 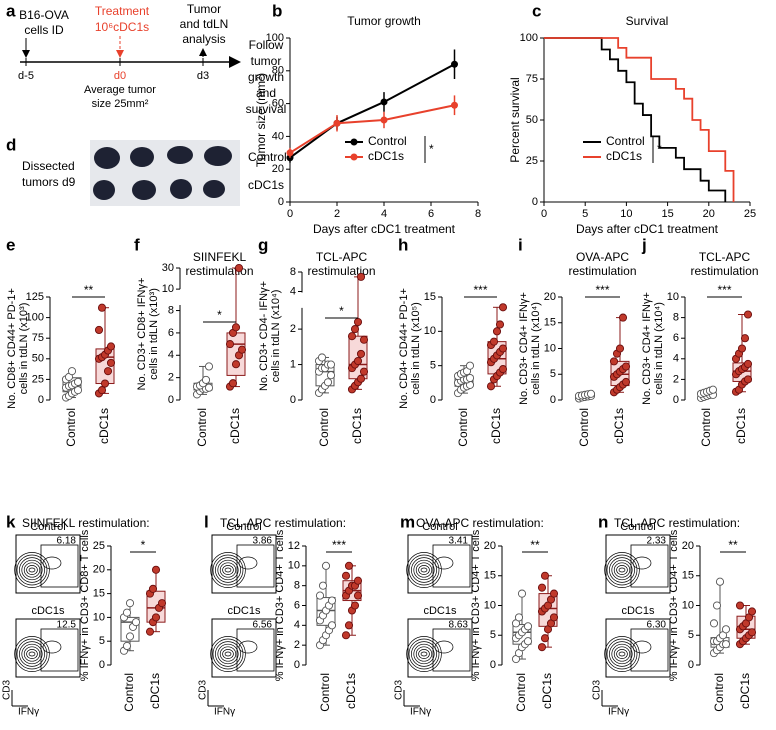 I want to click on x-tick-label: 20, so click(x=709, y=214).